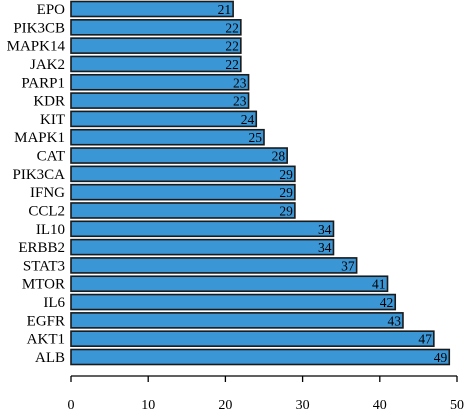 This screenshot has width=464, height=410. Describe the element at coordinates (160, 82) in the screenshot. I see `bar-parp1` at that location.